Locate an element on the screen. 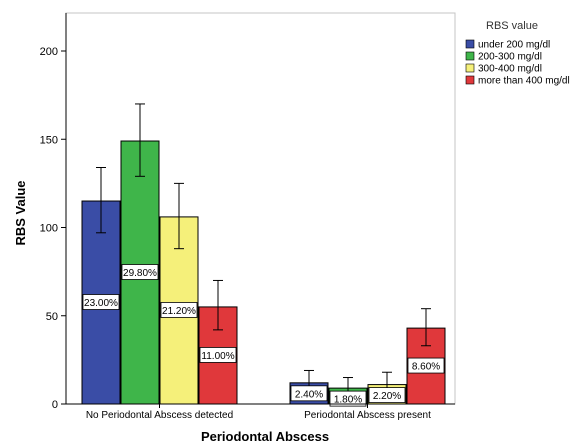  data-label: 29.80% is located at coordinates (140, 273).